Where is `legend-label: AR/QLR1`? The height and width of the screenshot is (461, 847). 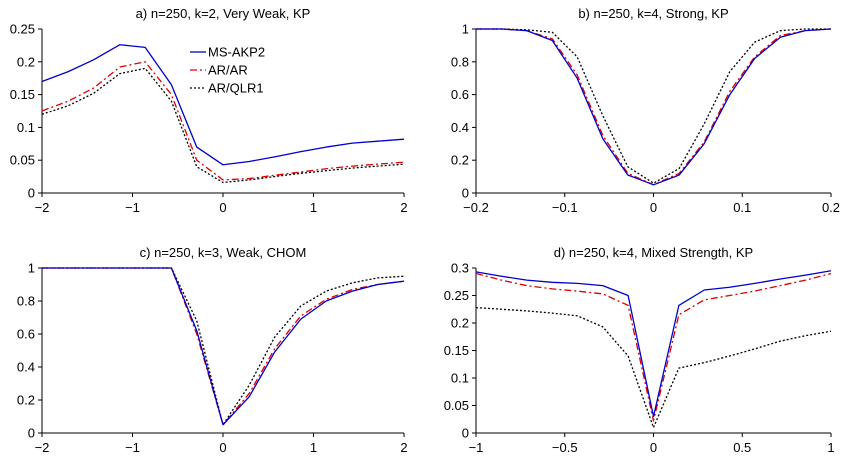 legend-label: AR/QLR1 is located at coordinates (236, 88).